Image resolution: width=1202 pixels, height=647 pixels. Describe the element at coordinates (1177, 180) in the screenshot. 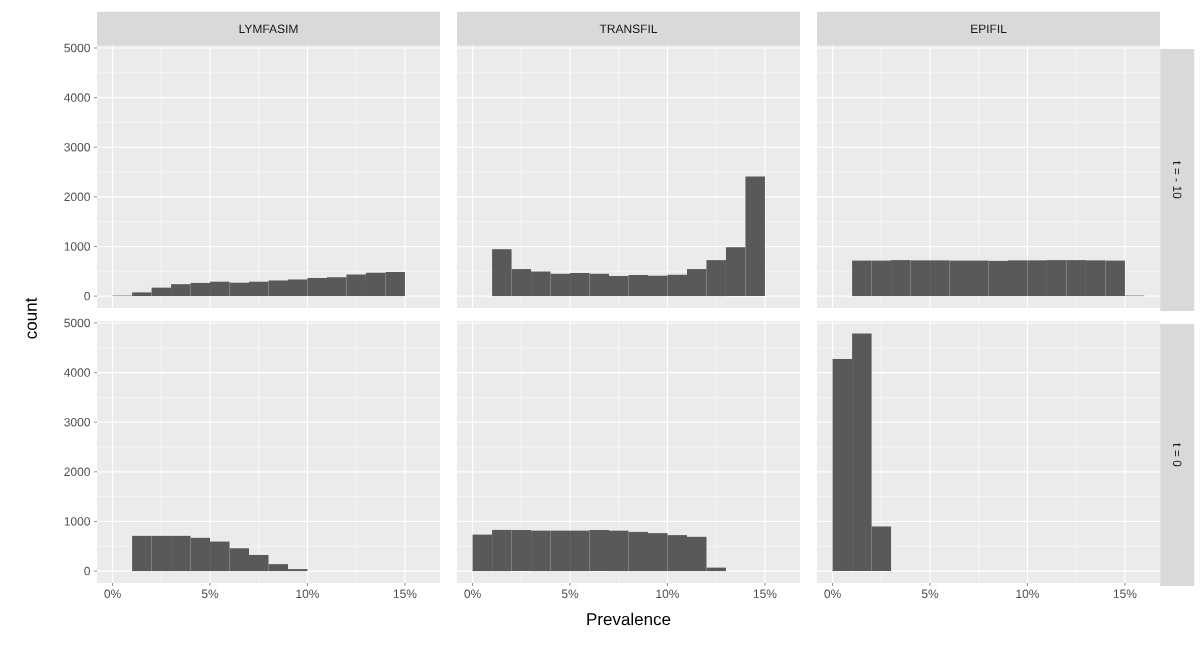

I see `y2-axis-title: t = - 10` at that location.